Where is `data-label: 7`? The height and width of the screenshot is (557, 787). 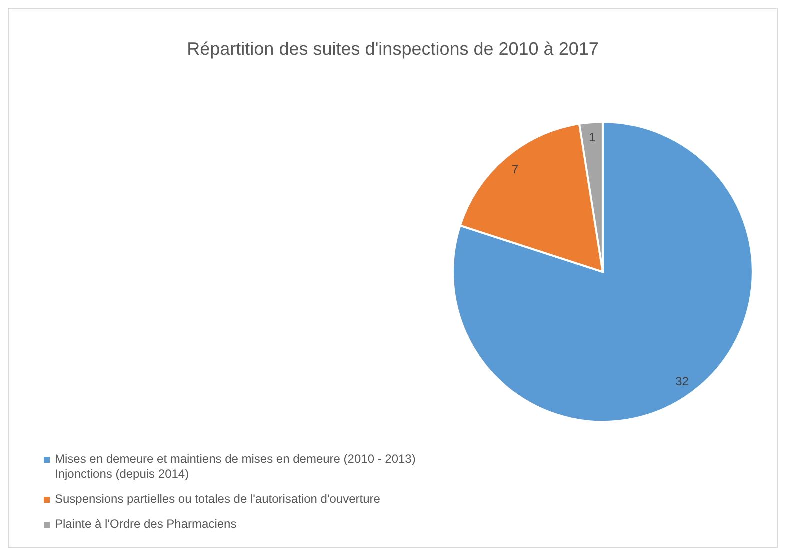 data-label: 7 is located at coordinates (515, 169).